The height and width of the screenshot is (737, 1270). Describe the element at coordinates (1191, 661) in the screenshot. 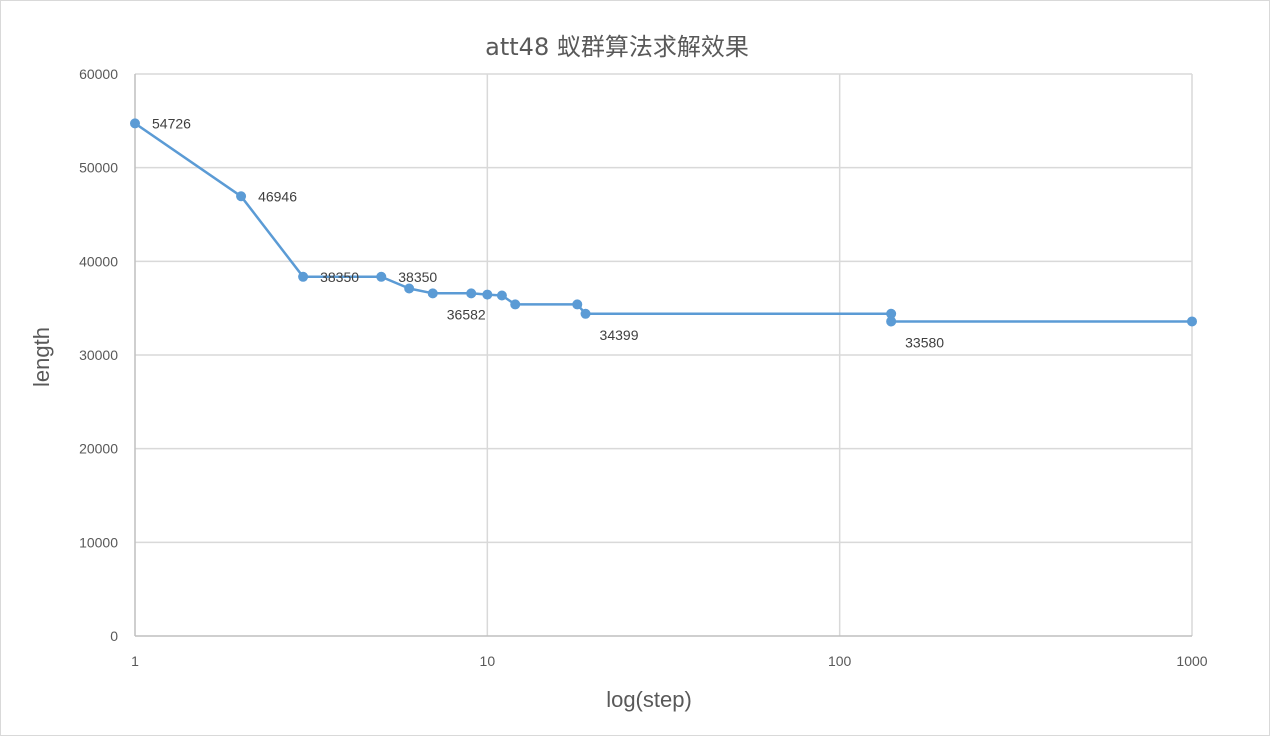

I see `x-tick-label: 1000` at that location.